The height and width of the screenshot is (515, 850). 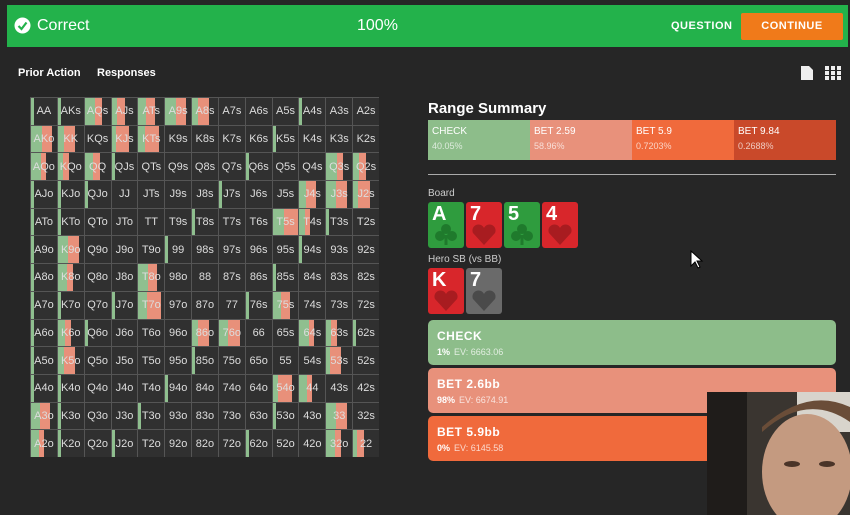 What do you see at coordinates (124, 388) in the screenshot?
I see `hand-cell: J4o` at bounding box center [124, 388].